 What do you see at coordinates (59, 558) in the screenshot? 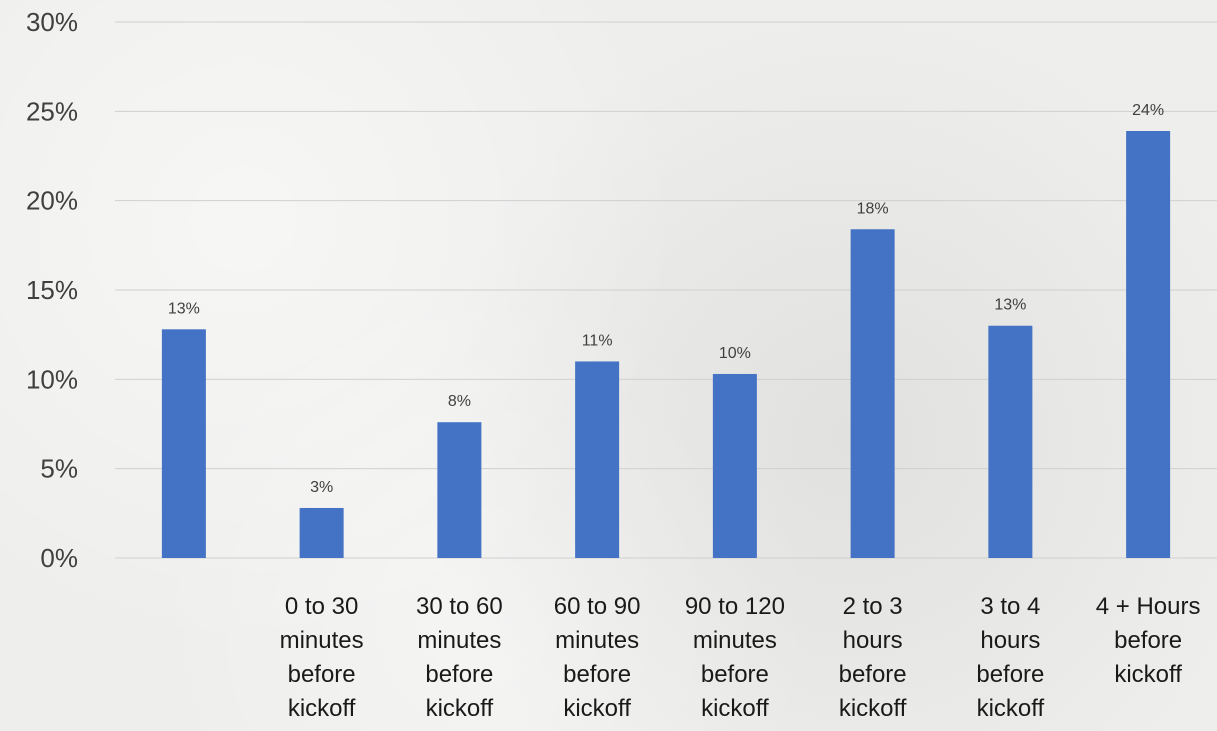
I see `y-tick-label: 0%` at bounding box center [59, 558].